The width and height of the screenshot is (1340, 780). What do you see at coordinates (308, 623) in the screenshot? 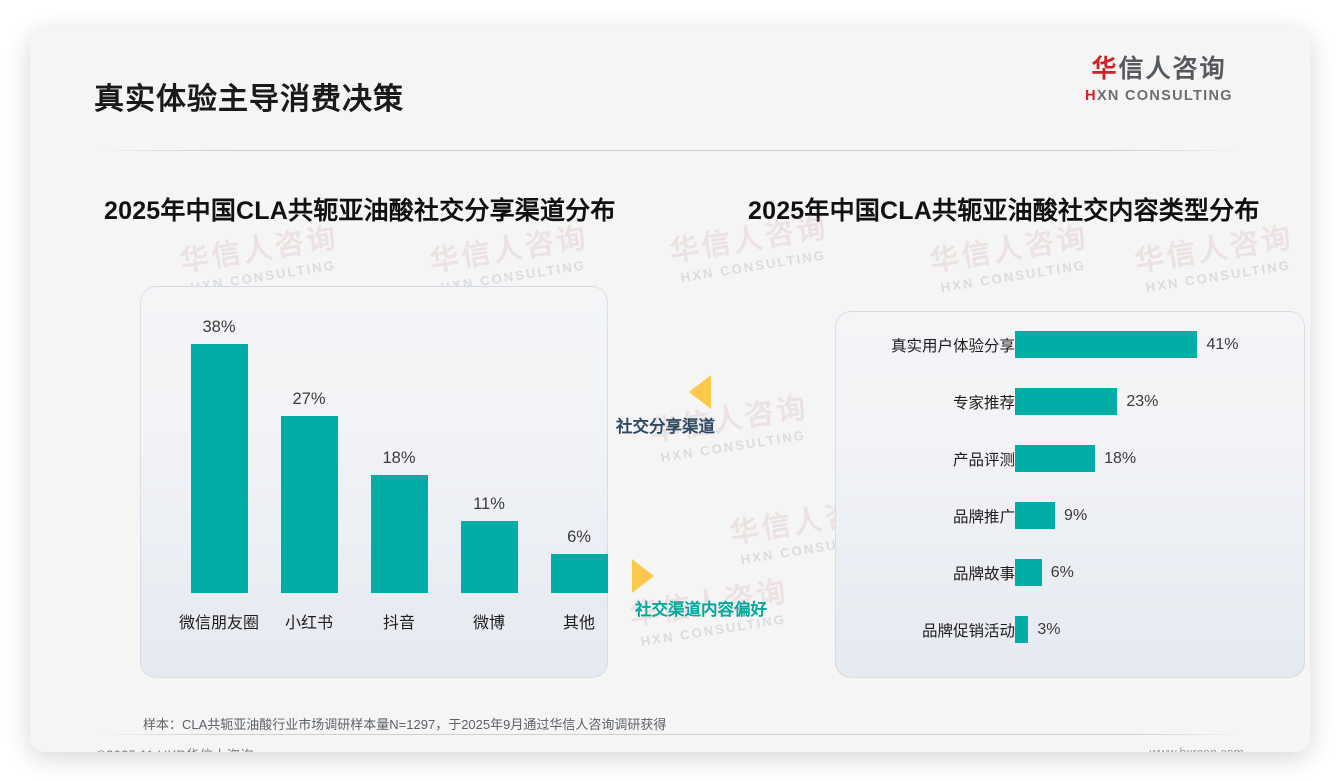
I see `bar-category-label: 小红书` at bounding box center [308, 623].